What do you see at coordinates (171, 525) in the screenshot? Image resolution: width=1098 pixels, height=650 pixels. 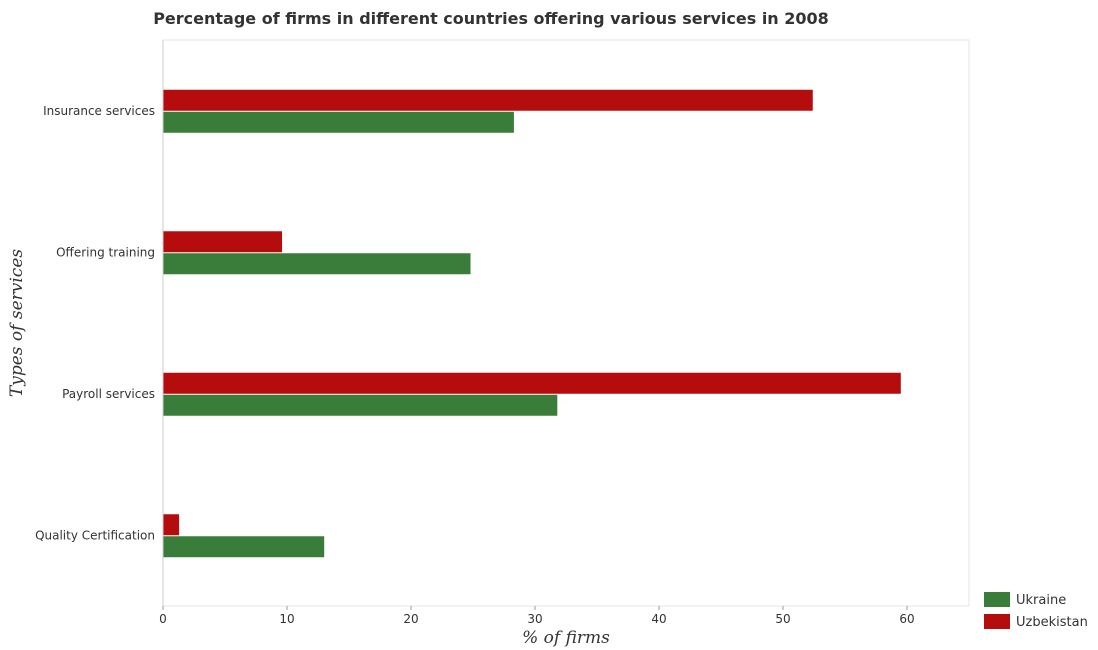 I see `bar-uzbekistan-quality-certification` at bounding box center [171, 525].